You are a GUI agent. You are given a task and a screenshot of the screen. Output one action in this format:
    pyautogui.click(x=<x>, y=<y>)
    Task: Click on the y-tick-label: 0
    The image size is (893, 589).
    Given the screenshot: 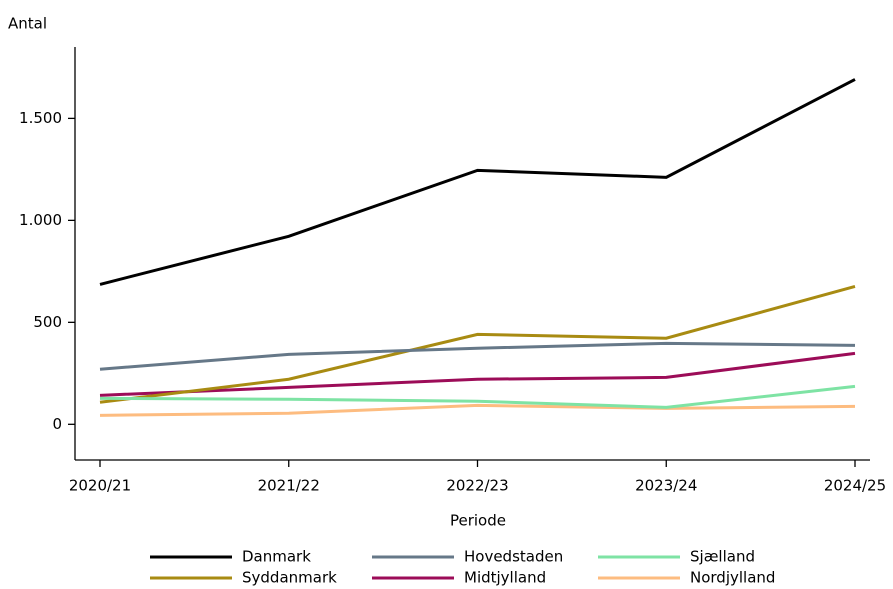 What is the action you would take?
    pyautogui.click(x=57, y=424)
    